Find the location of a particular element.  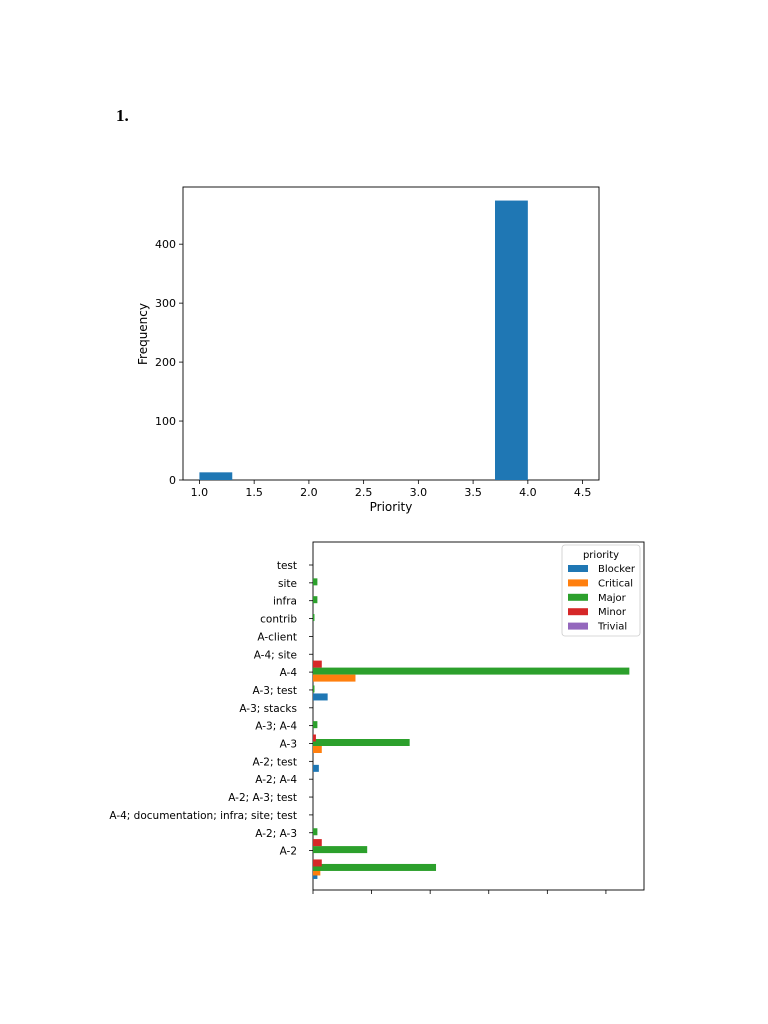

legend-label-major: Major is located at coordinates (612, 598).